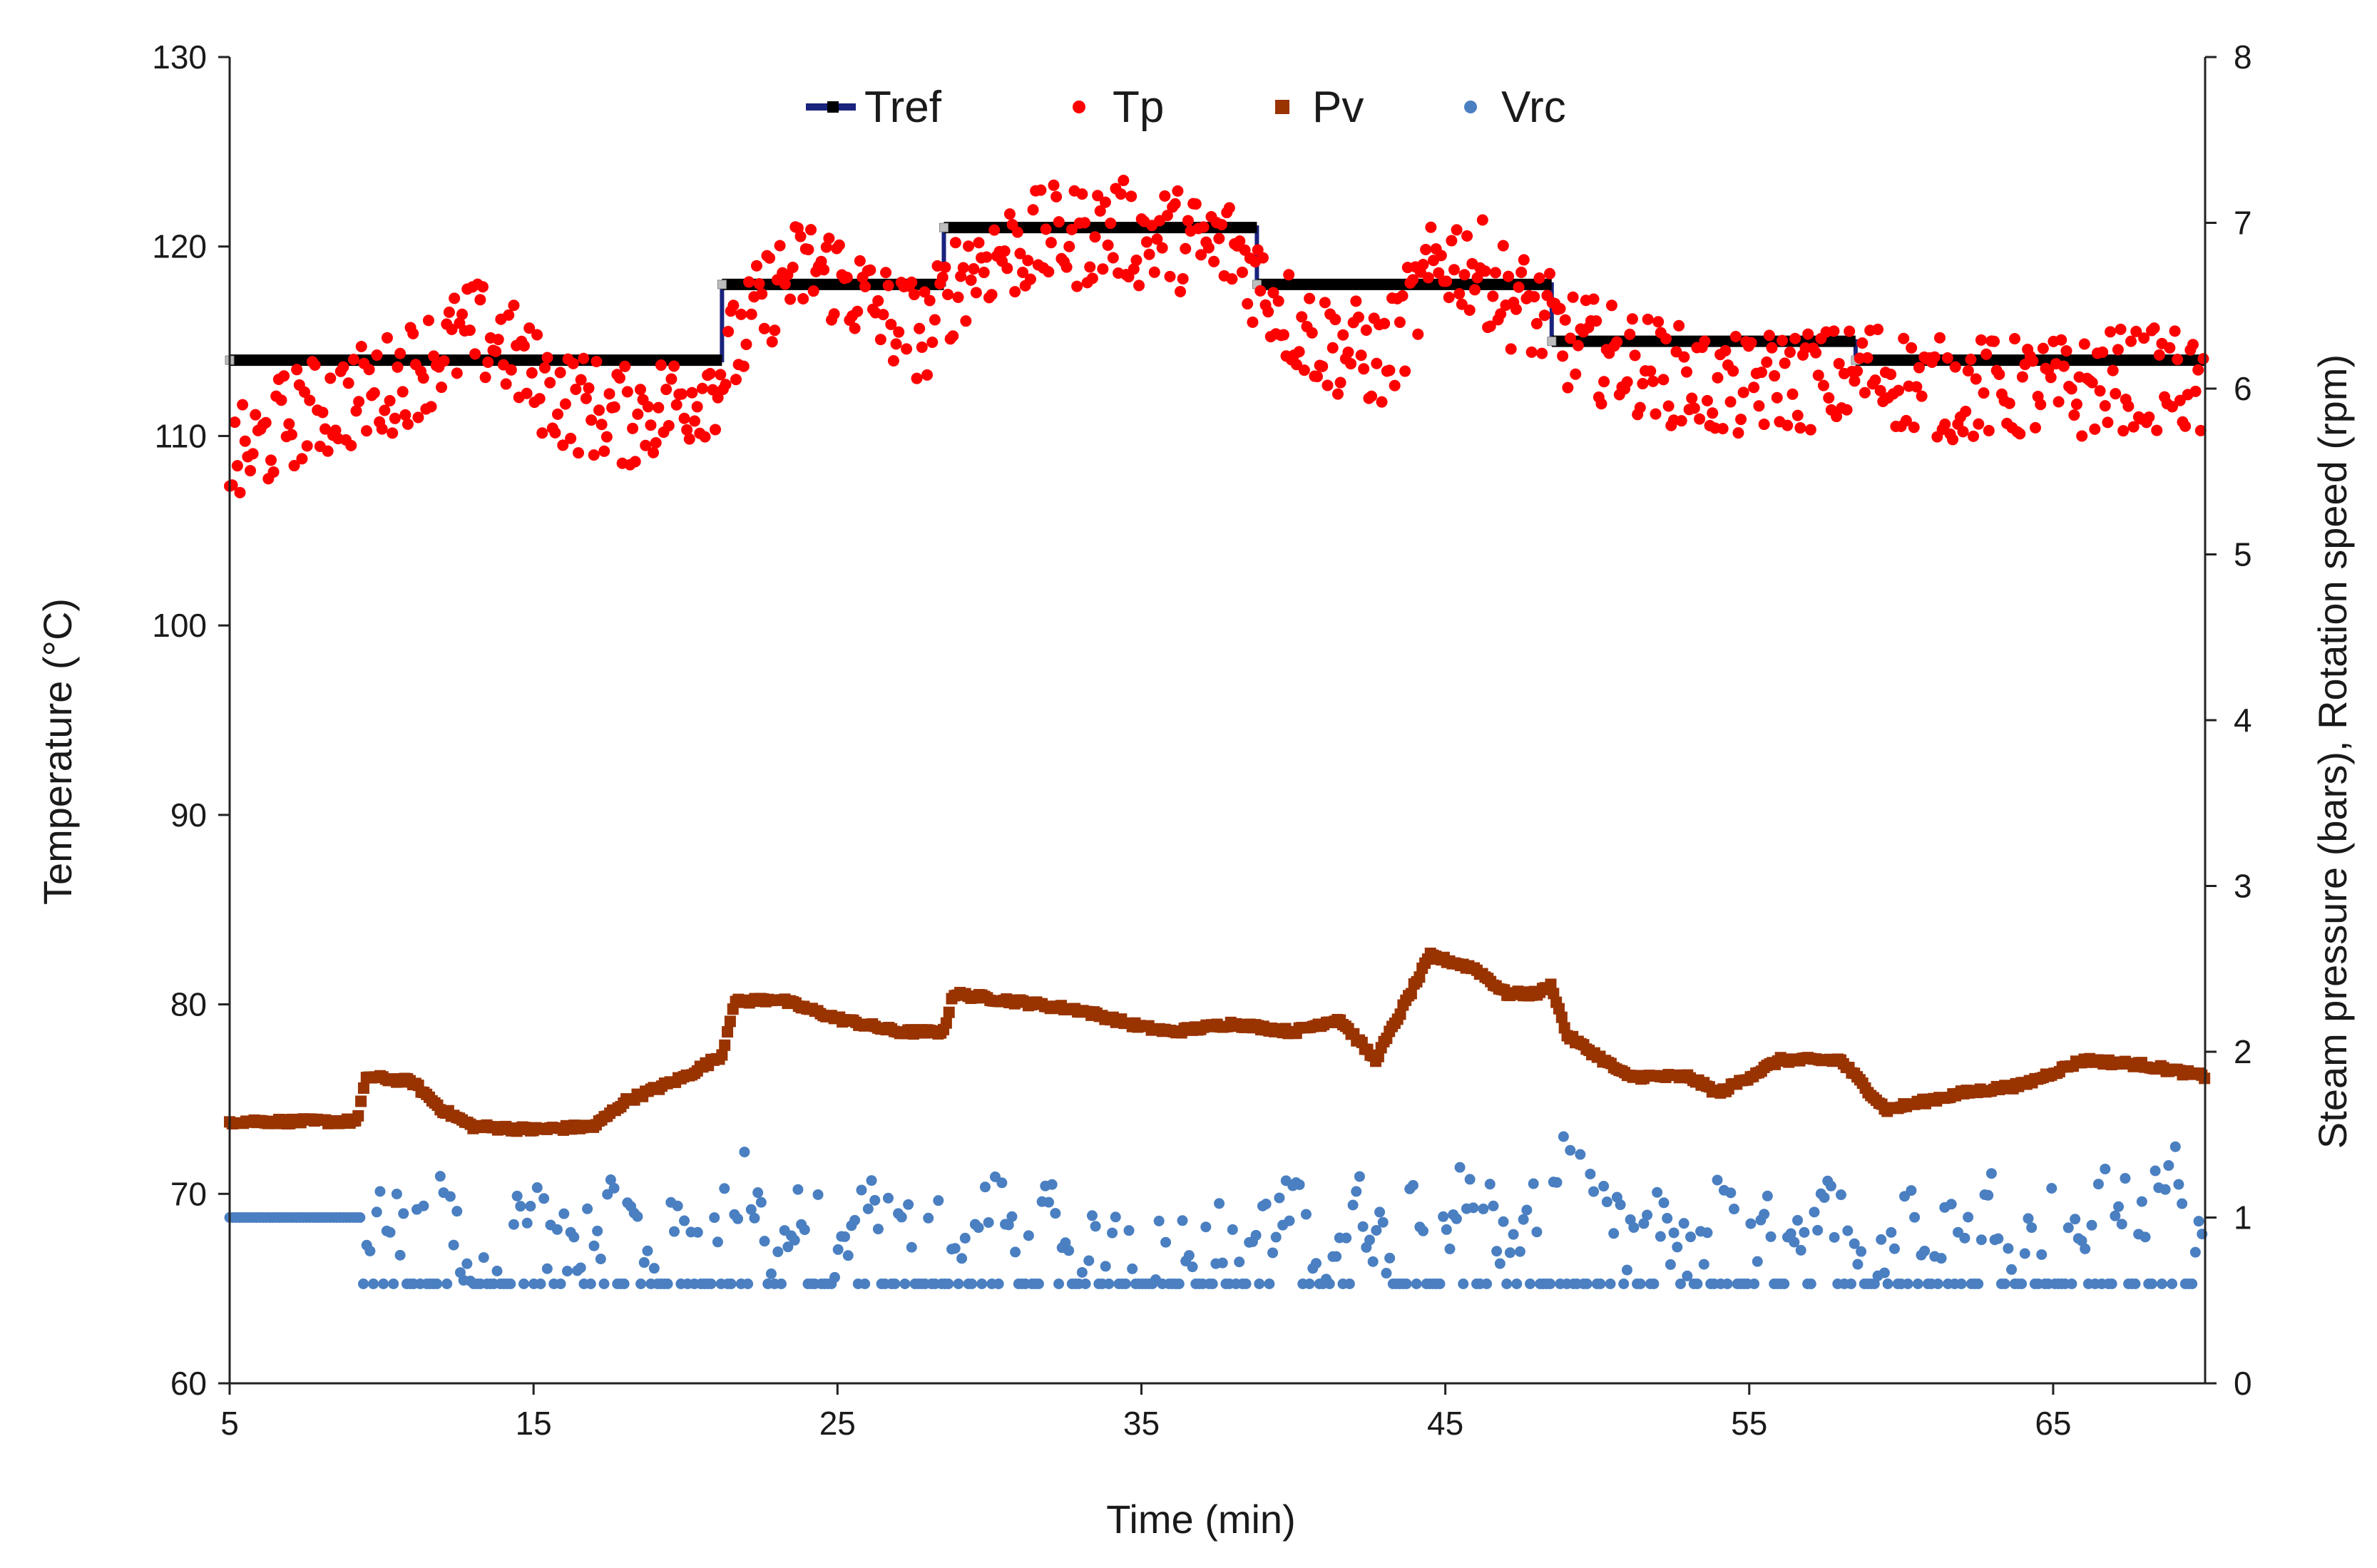 This screenshot has width=2377, height=1568. What do you see at coordinates (189, 1193) in the screenshot?
I see `y-left-tick-label: 70` at bounding box center [189, 1193].